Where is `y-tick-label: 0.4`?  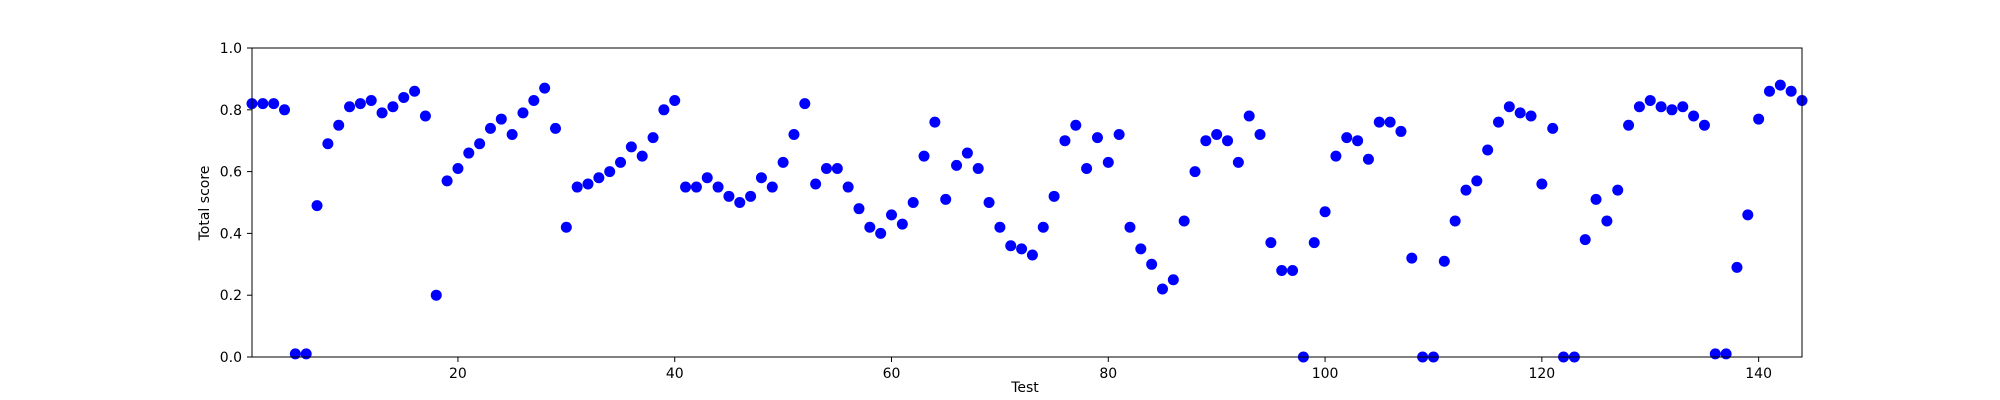 y-tick-label: 0.4 is located at coordinates (231, 234).